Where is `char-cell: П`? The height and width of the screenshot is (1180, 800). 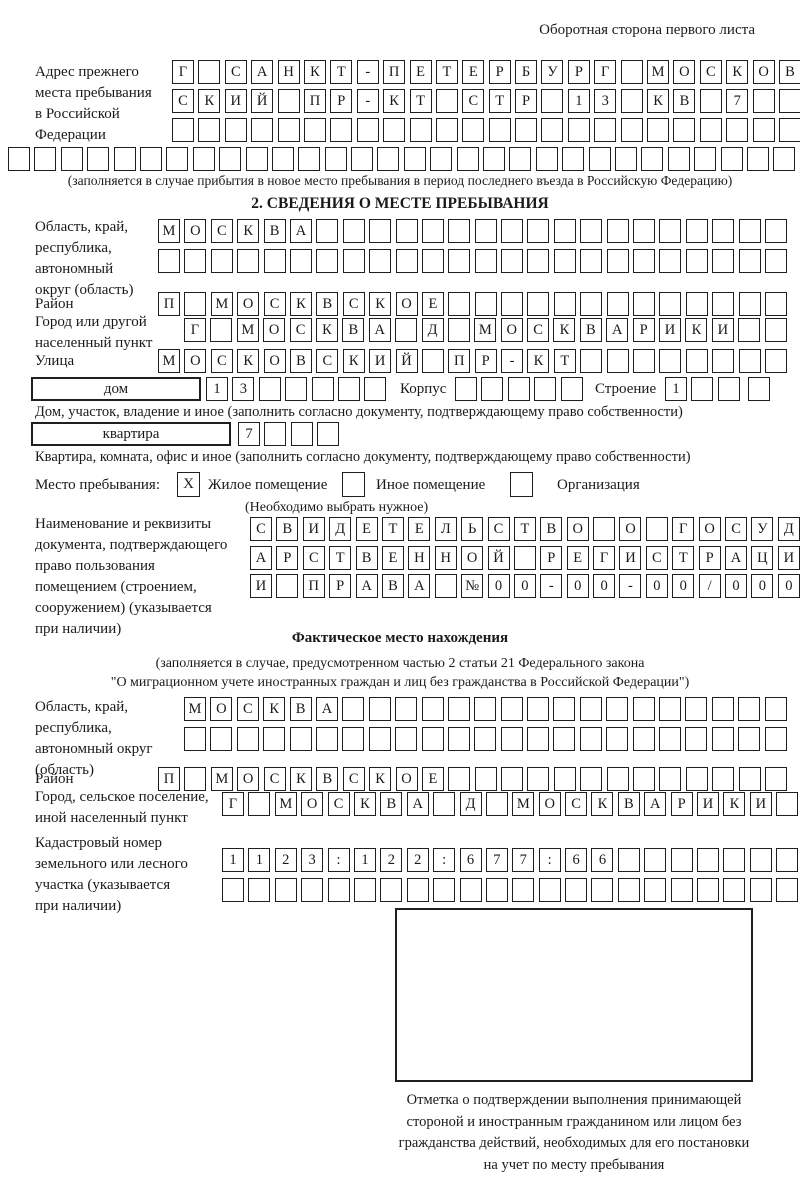 char-cell: П is located at coordinates (314, 101).